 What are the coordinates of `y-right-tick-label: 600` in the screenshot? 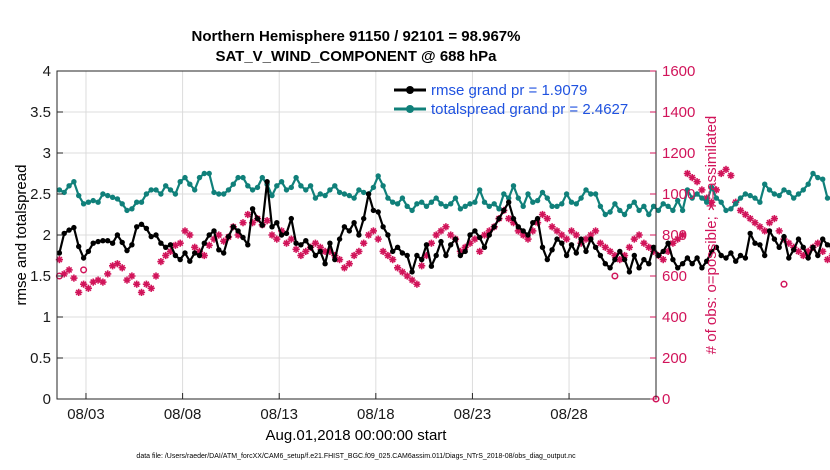 It's located at (674, 276).